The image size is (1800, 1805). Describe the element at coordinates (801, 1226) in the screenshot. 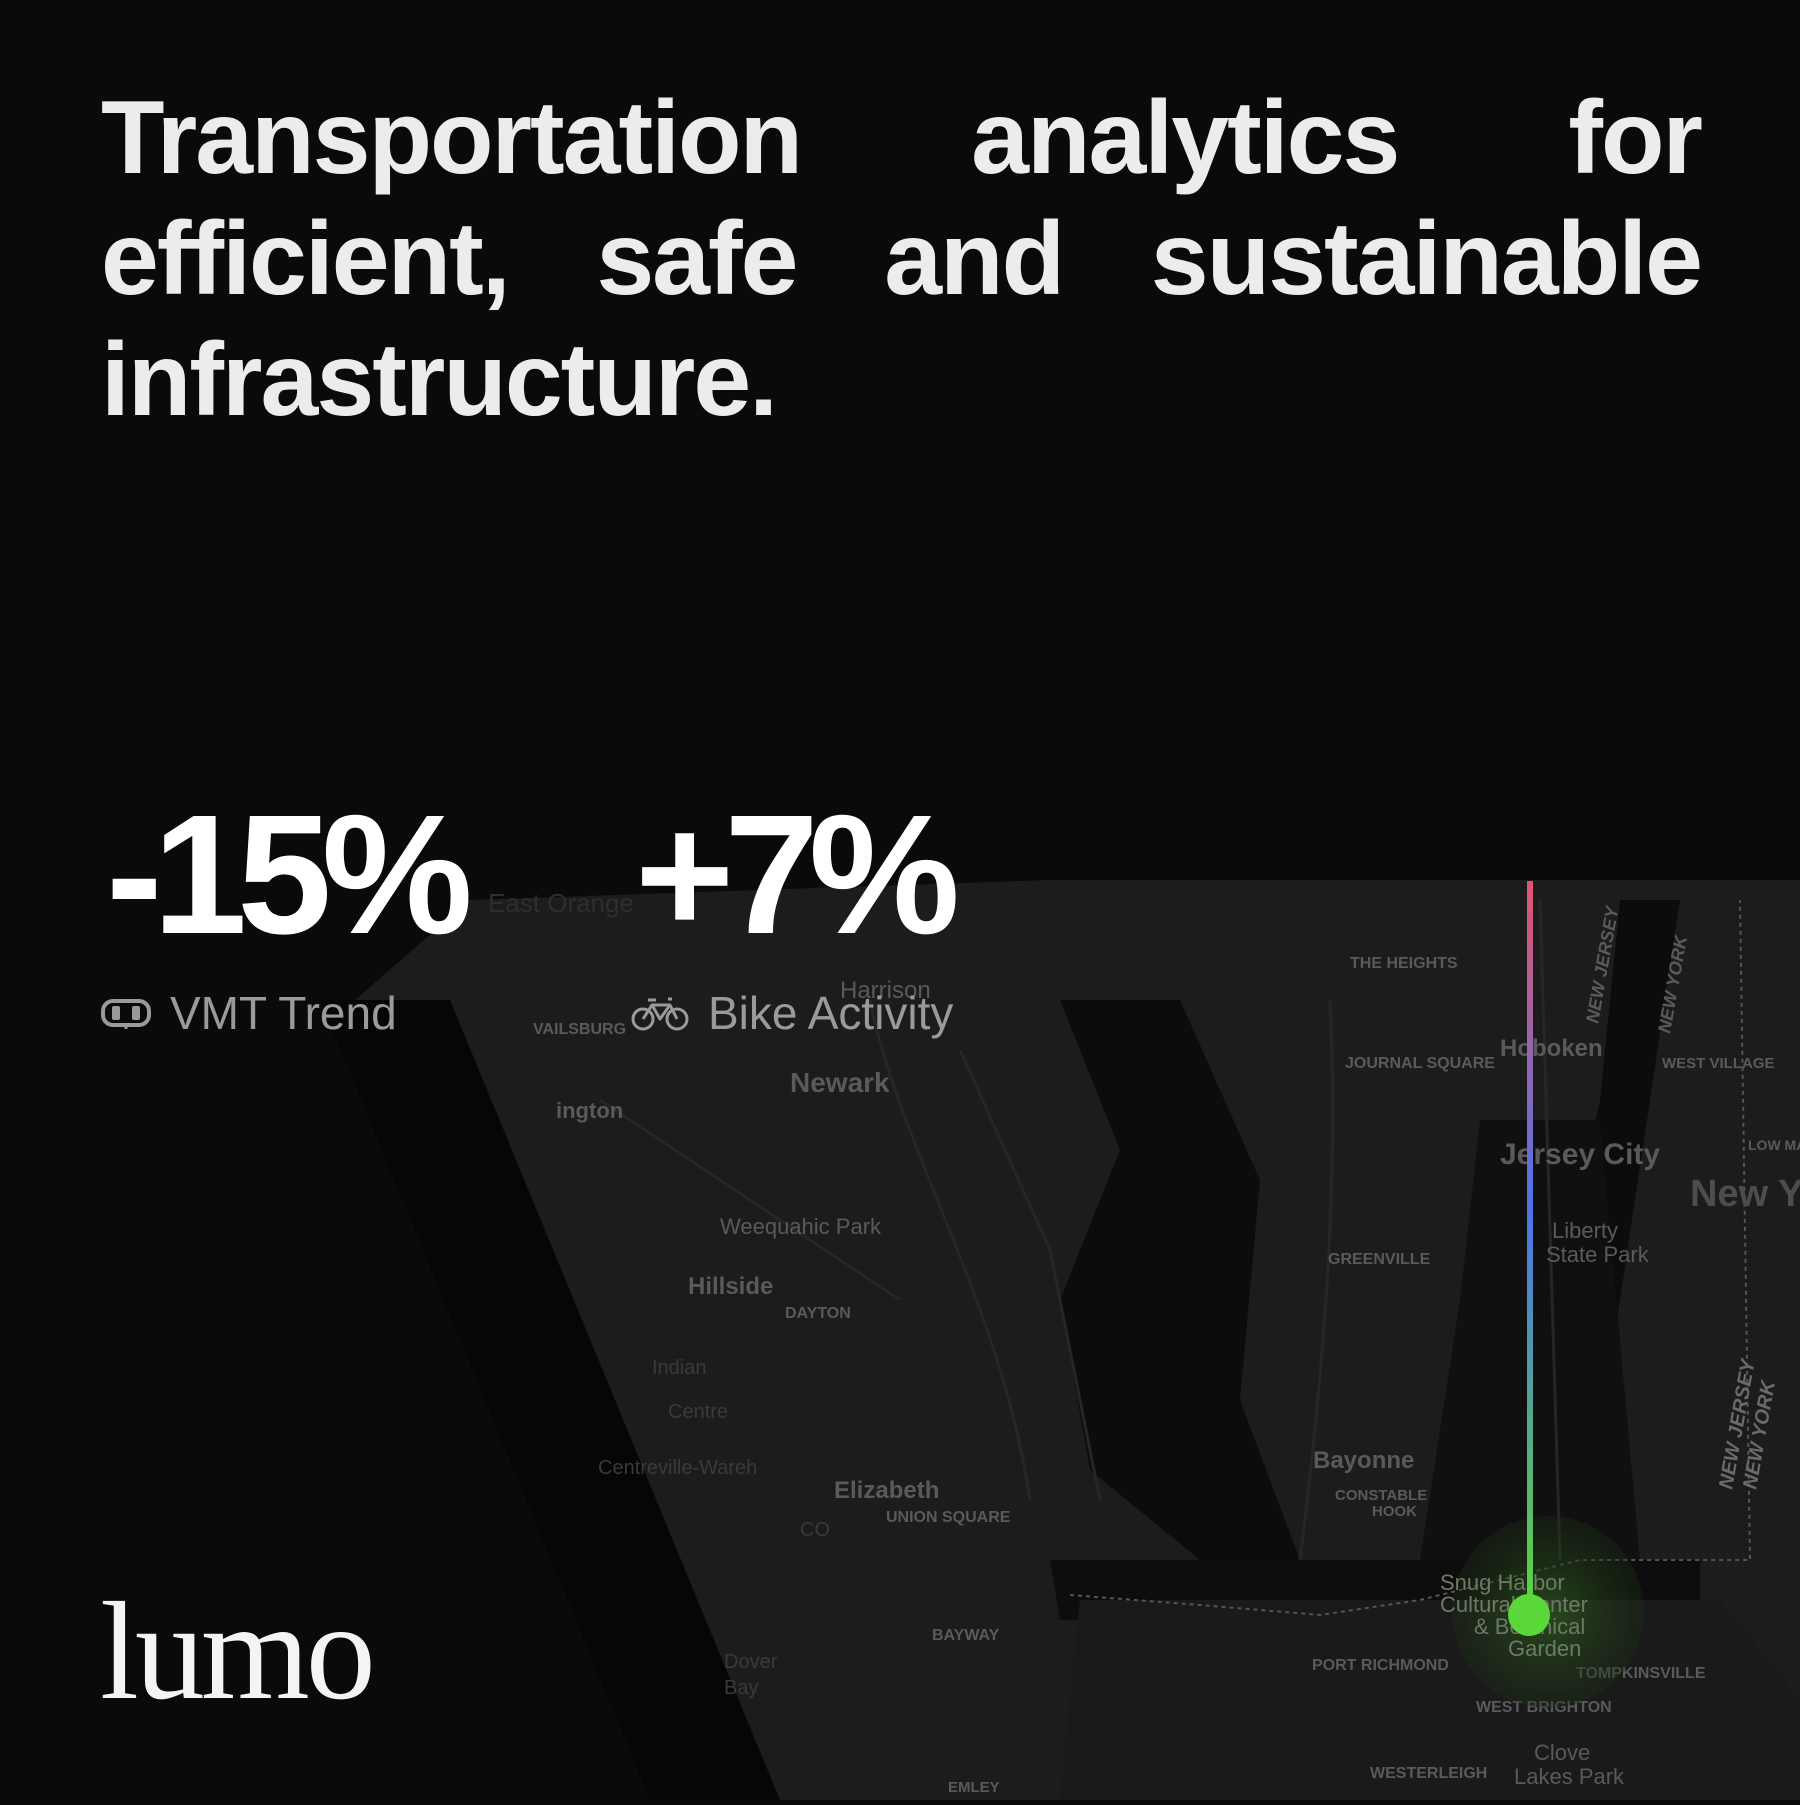

I see `map-label: Weequahic Park` at that location.